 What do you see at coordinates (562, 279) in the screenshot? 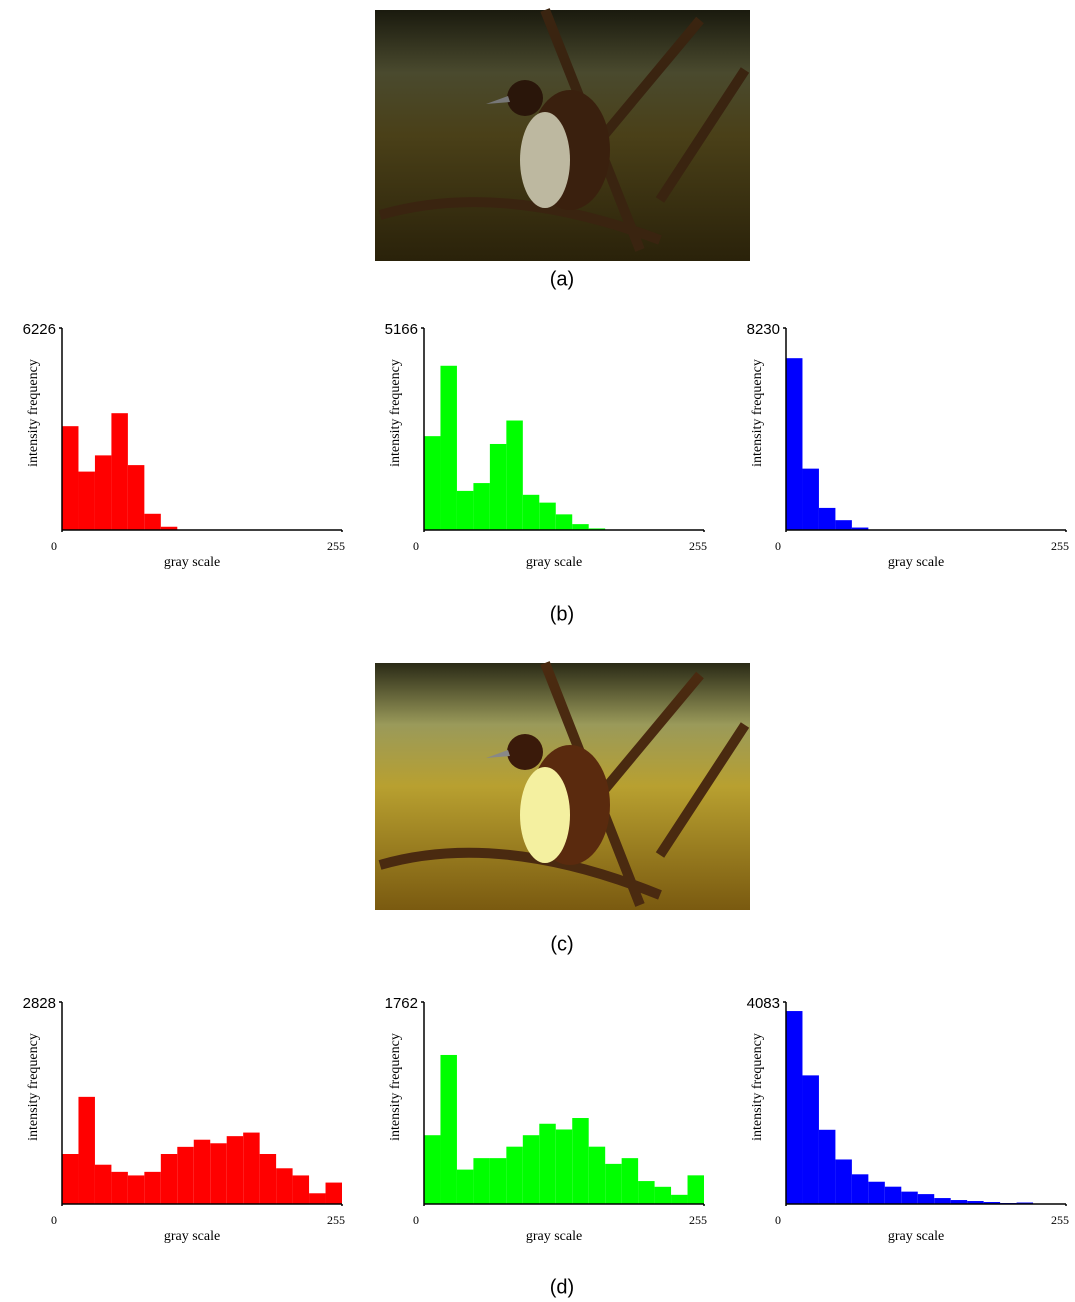
I see `caption: (a)` at bounding box center [562, 279].